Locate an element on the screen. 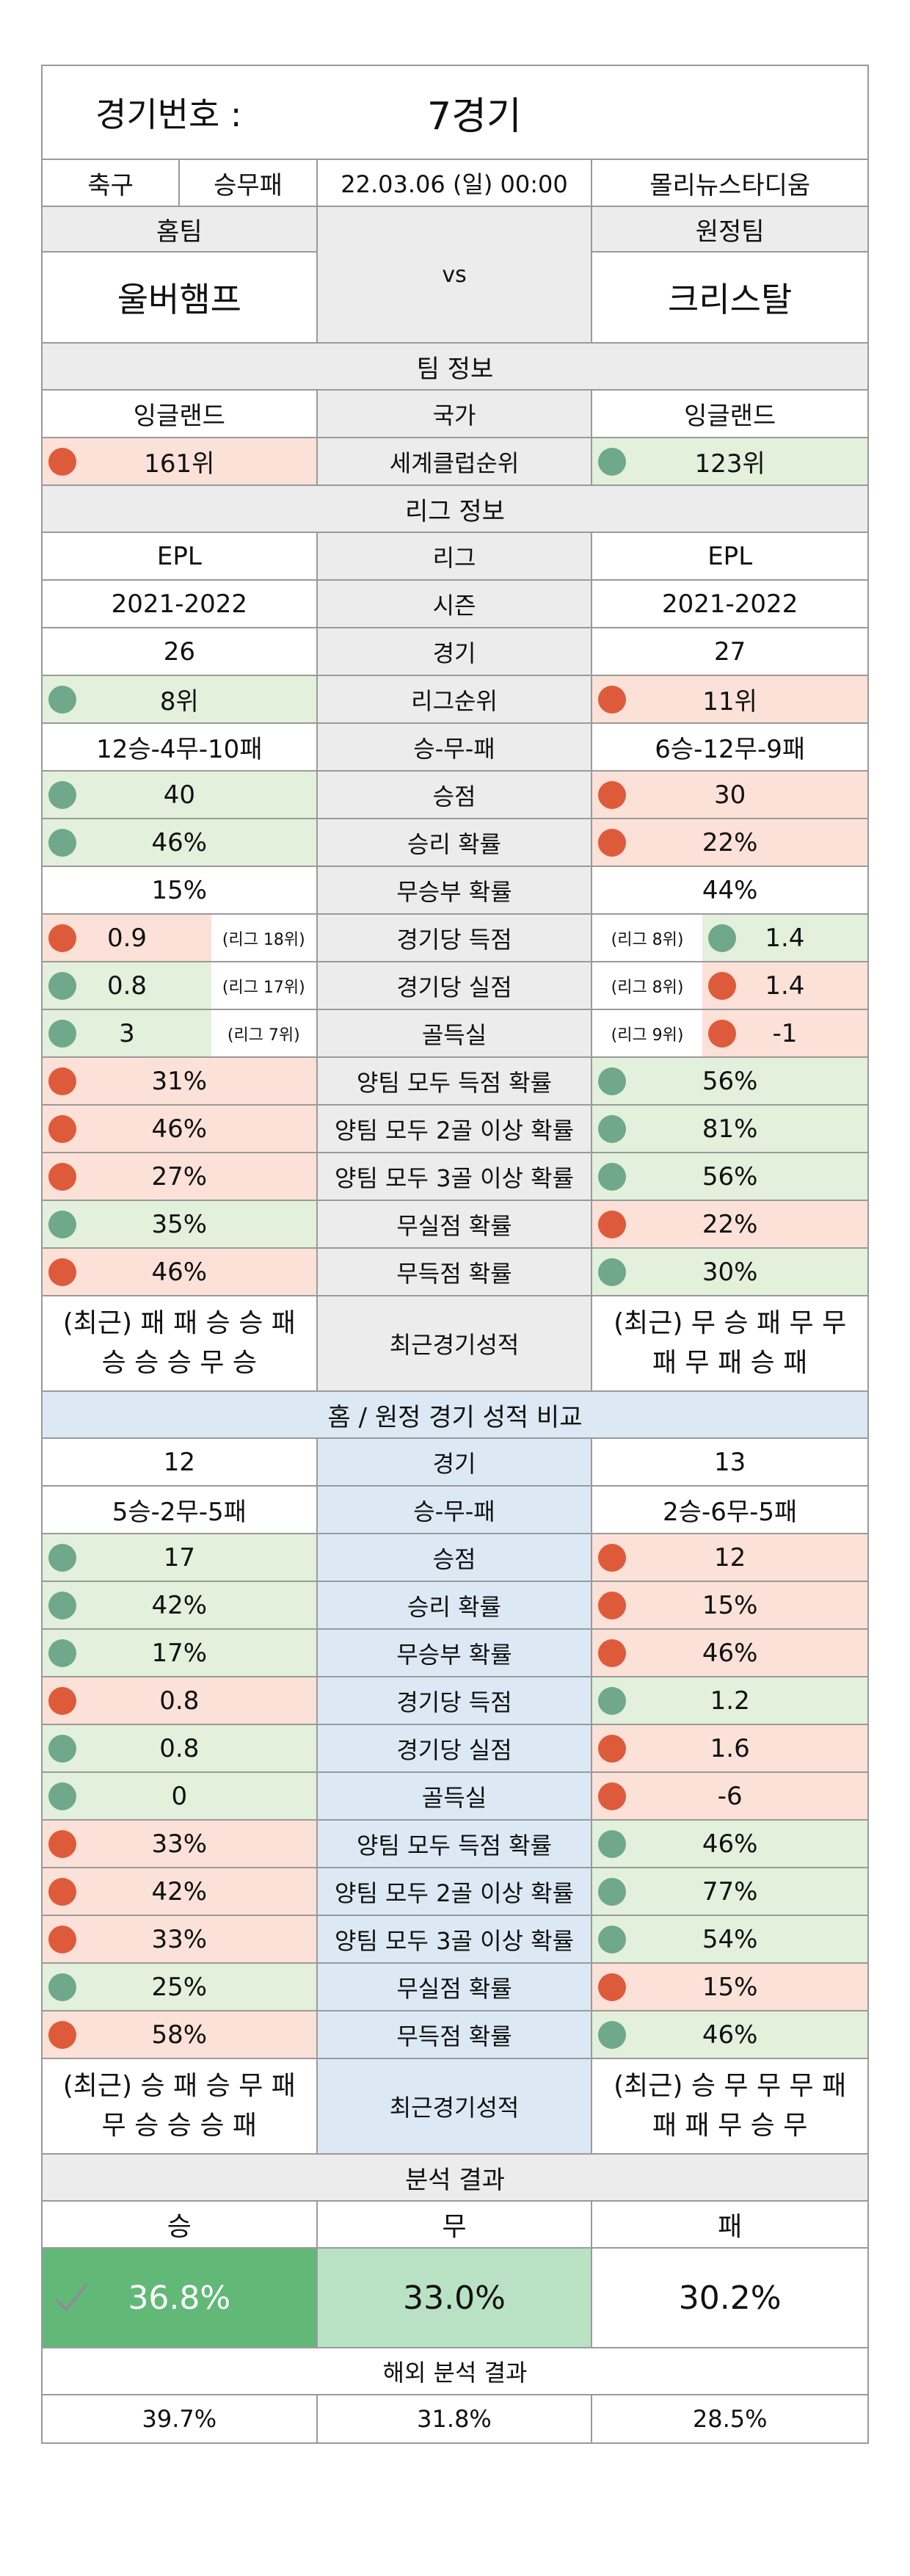 This screenshot has height=2576, width=910. win-prob-label: 승리 확률 is located at coordinates (455, 842).